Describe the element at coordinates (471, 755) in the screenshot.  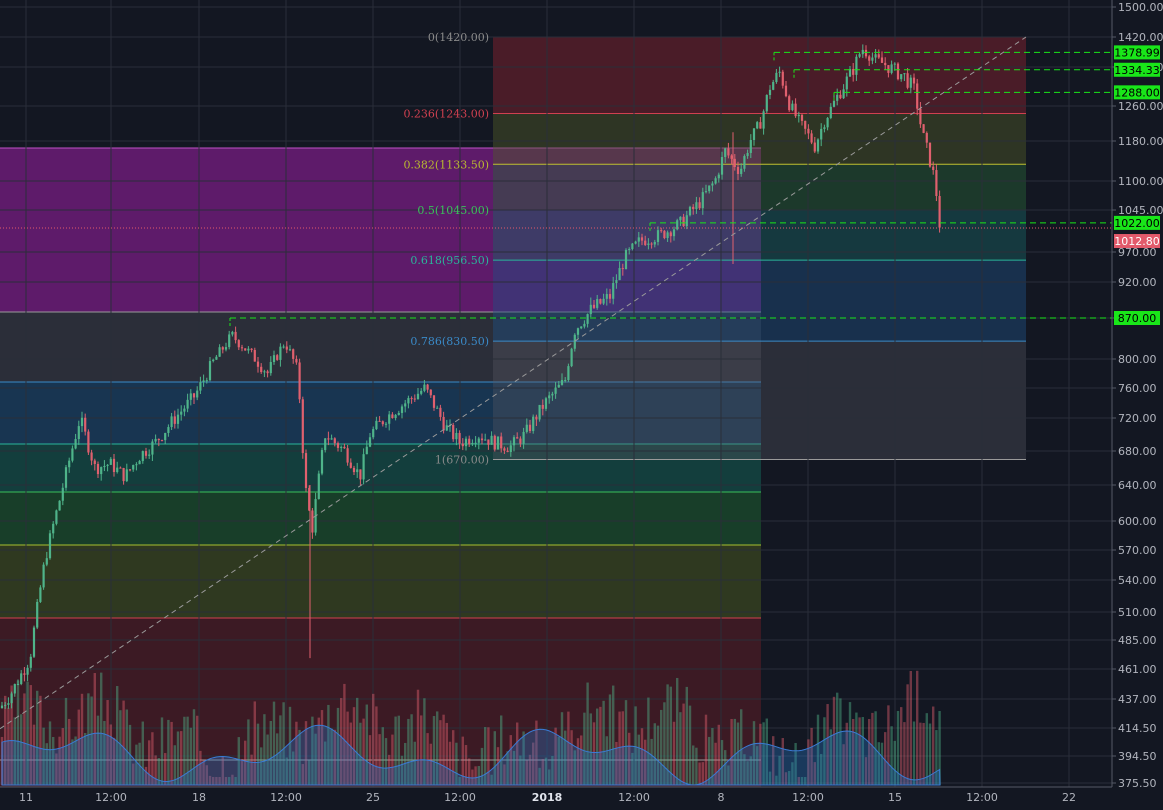
I see `volume-ma-area` at that location.